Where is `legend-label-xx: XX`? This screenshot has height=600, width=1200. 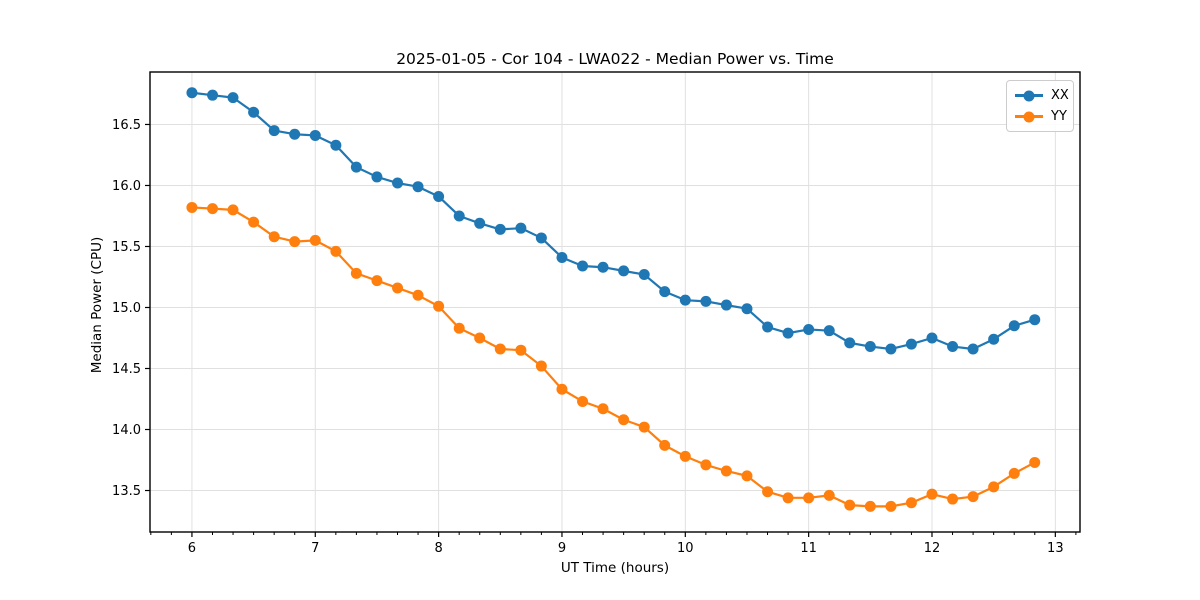 legend-label-xx: XX is located at coordinates (1060, 95).